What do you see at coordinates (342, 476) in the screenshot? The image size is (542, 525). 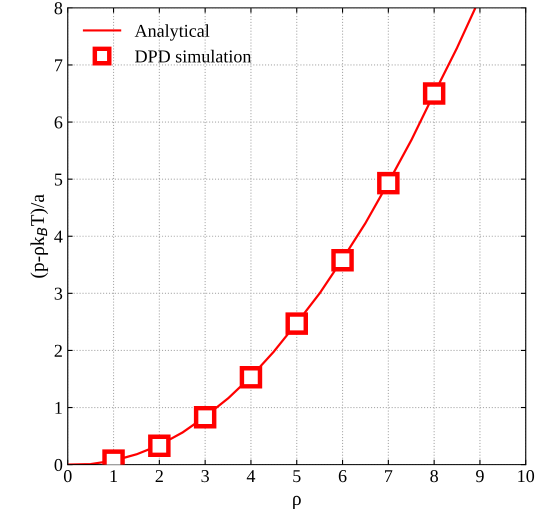 I see `x-tick-label: 6` at bounding box center [342, 476].